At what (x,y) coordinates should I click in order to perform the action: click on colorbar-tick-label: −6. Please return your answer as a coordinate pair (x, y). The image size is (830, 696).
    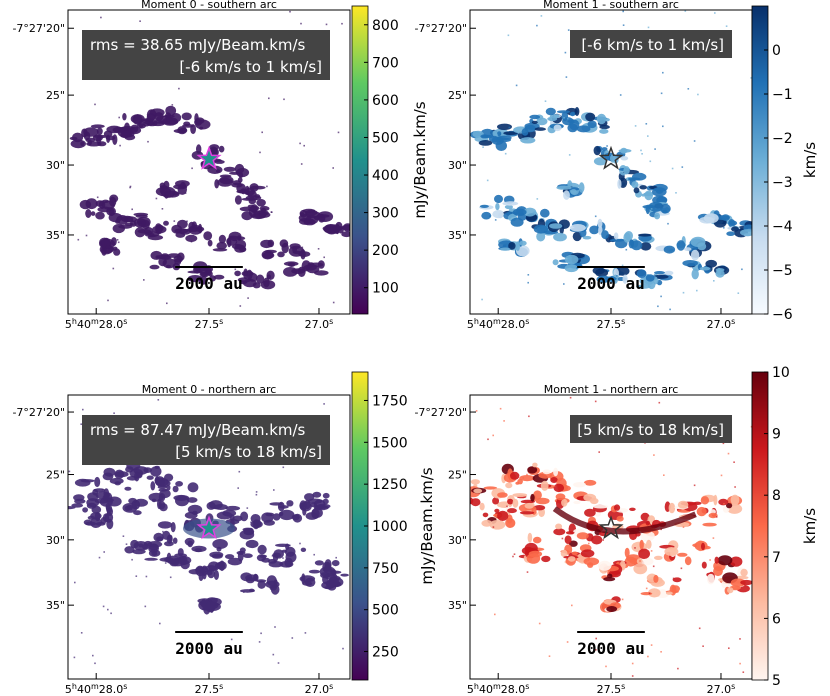
    Looking at the image, I should click on (782, 315).